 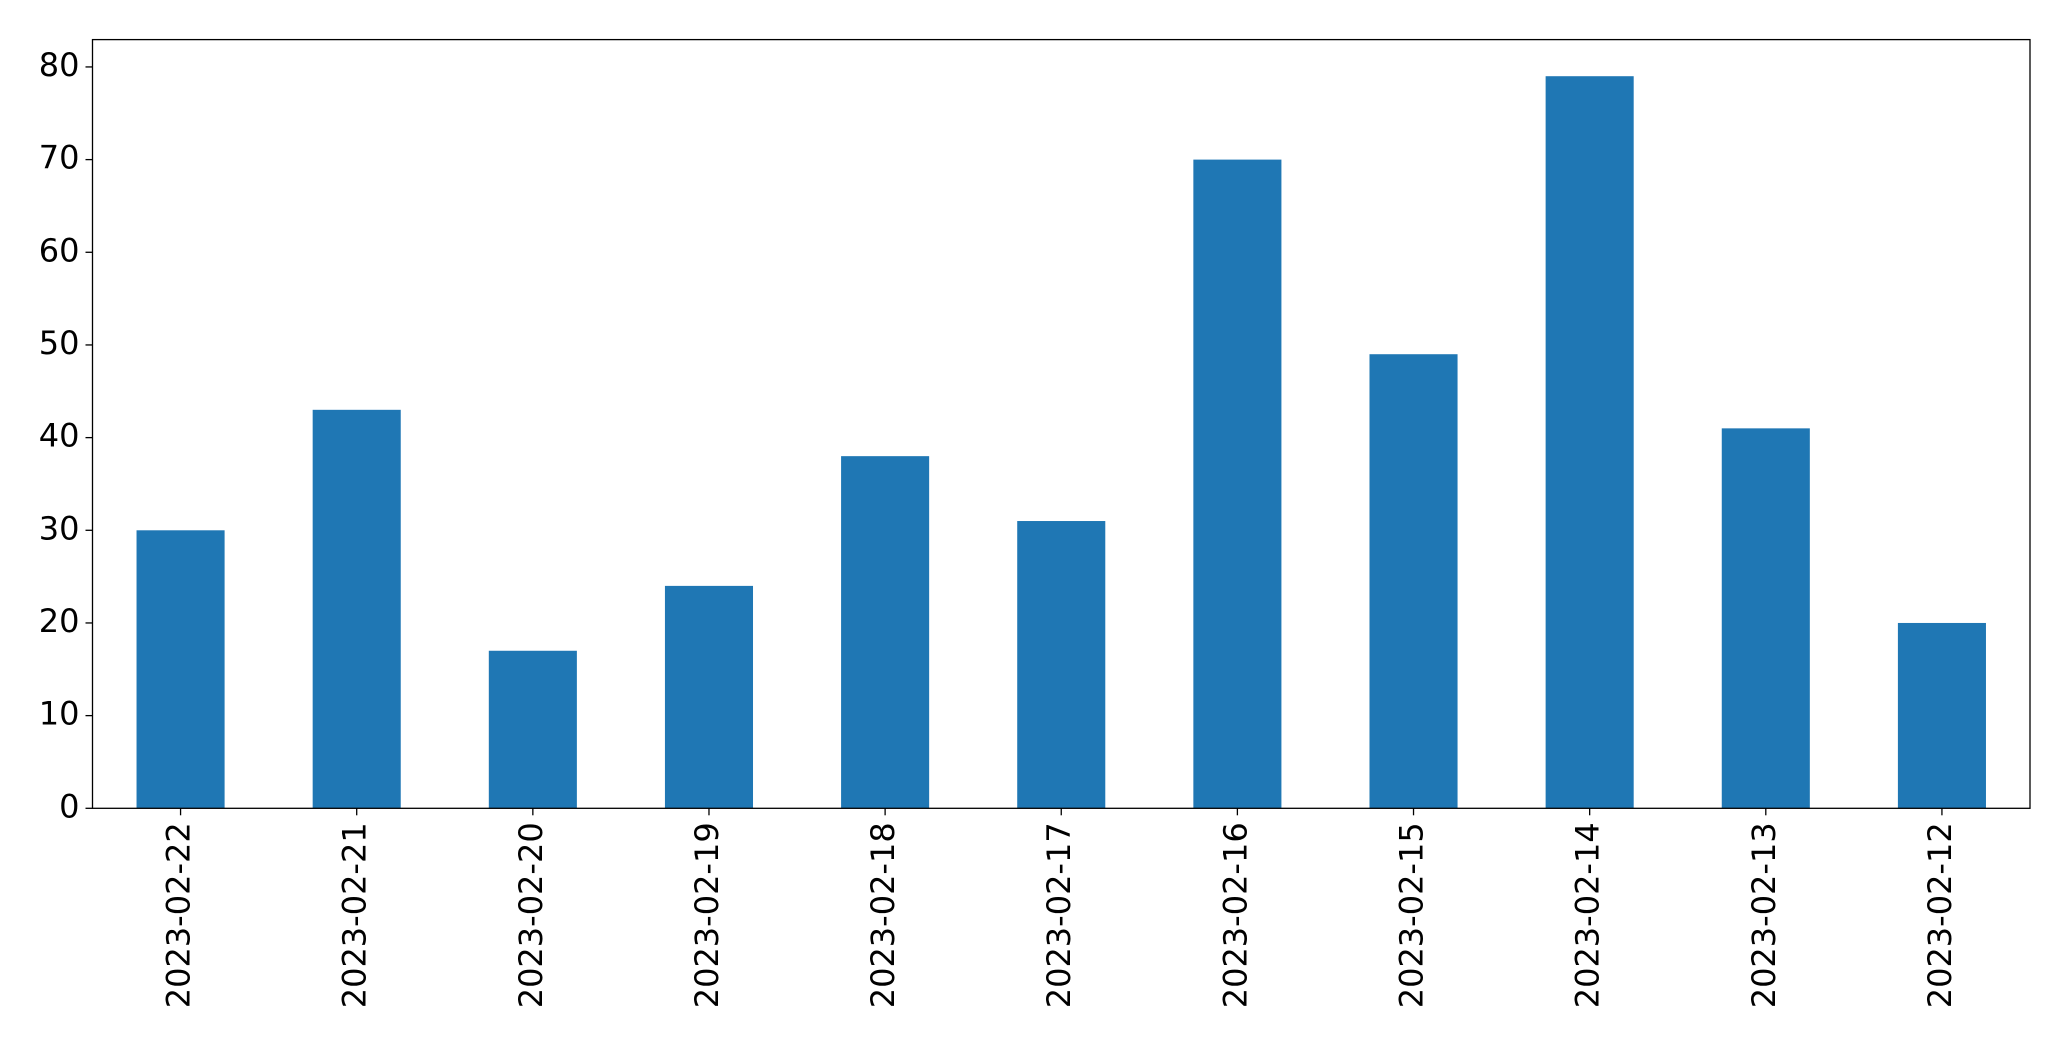 I want to click on y-tick-label: 50, so click(x=59, y=343).